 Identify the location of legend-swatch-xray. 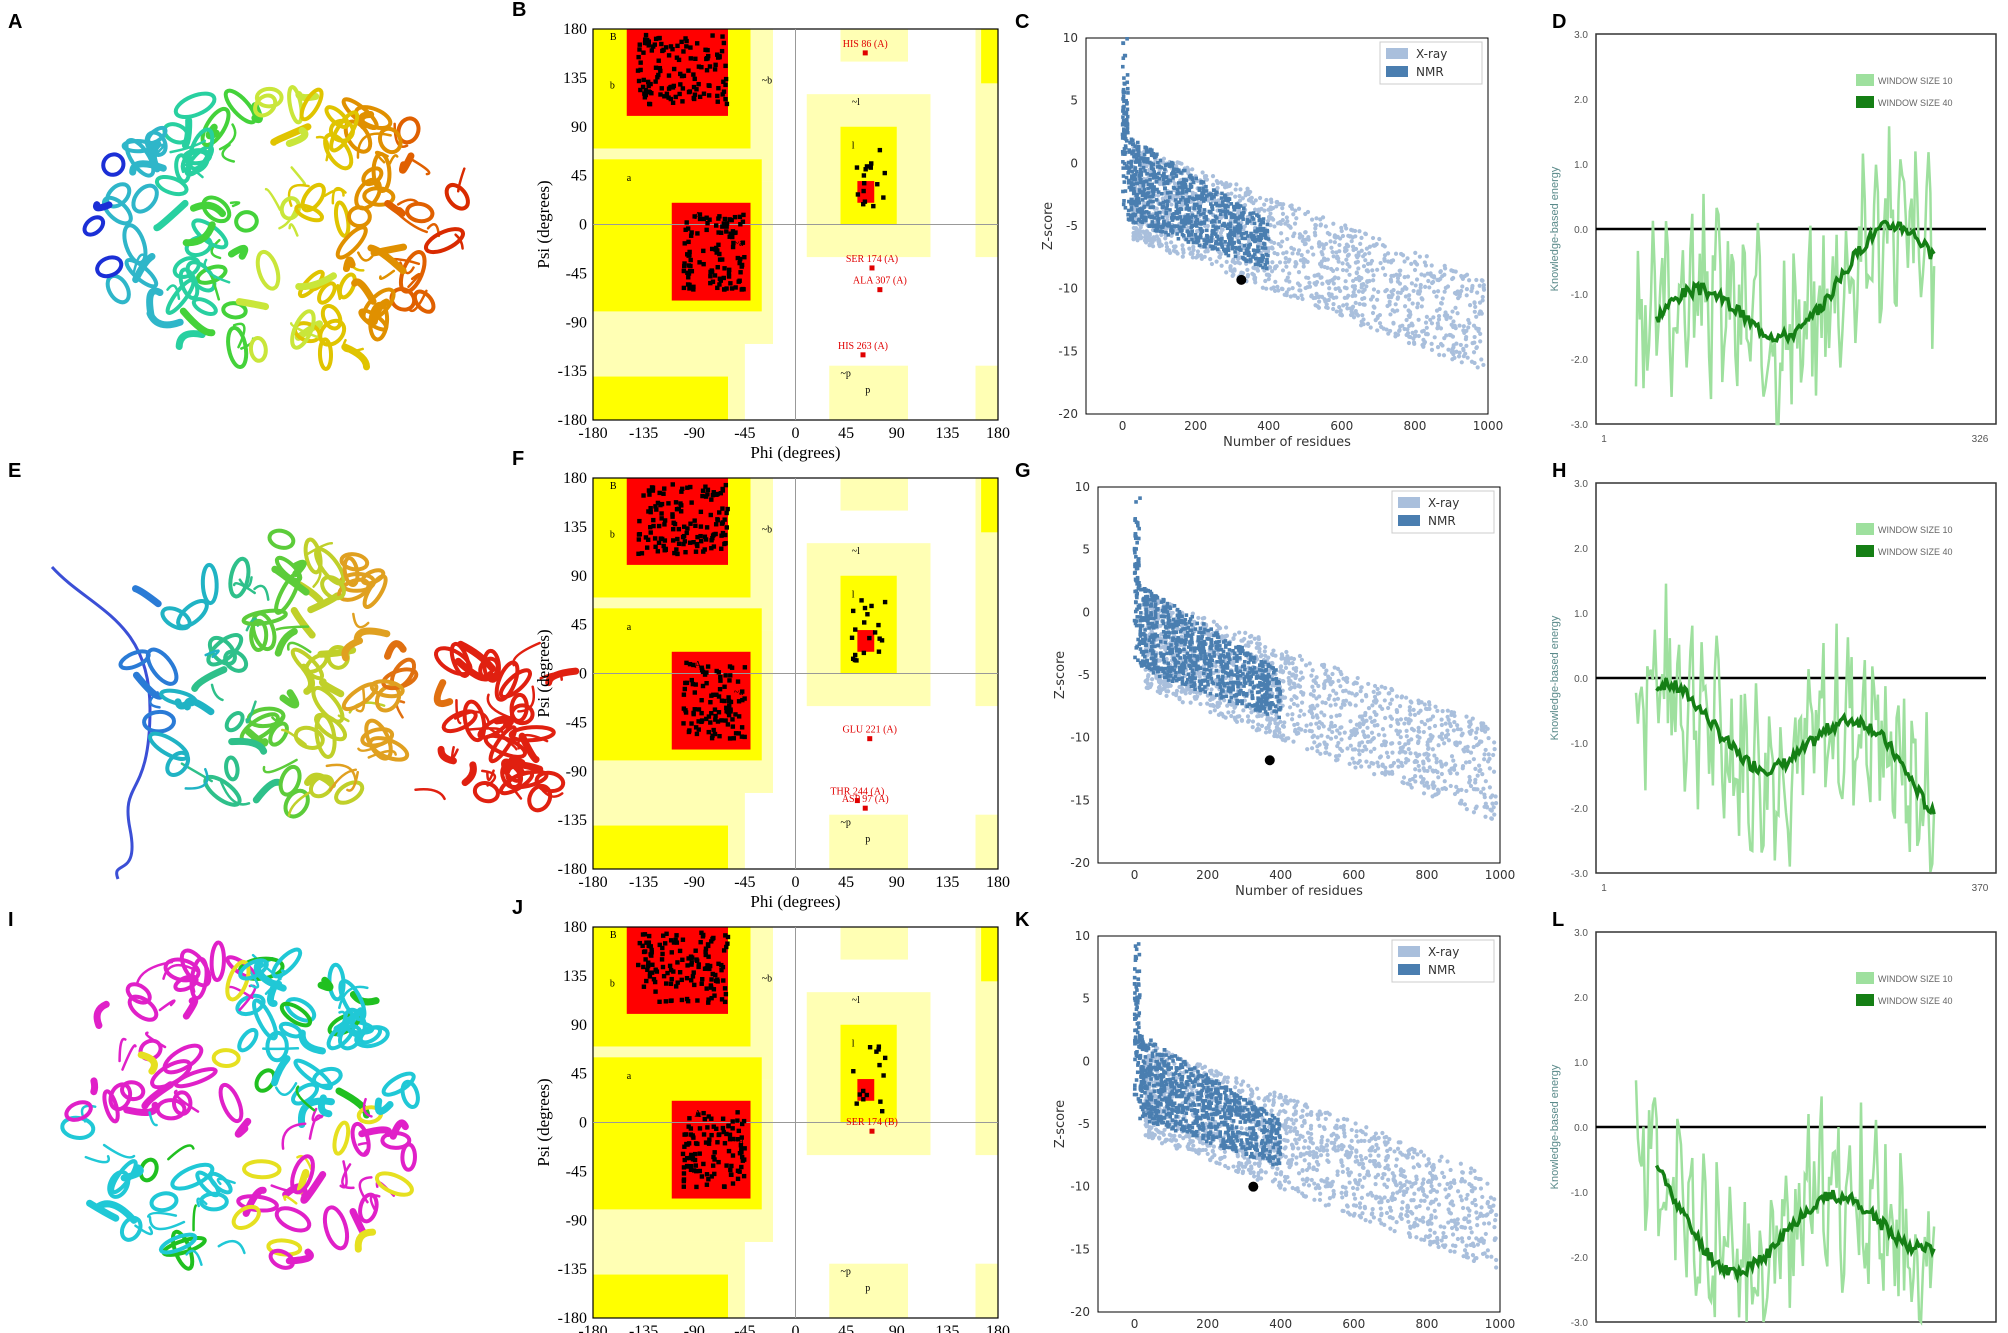
(1409, 951).